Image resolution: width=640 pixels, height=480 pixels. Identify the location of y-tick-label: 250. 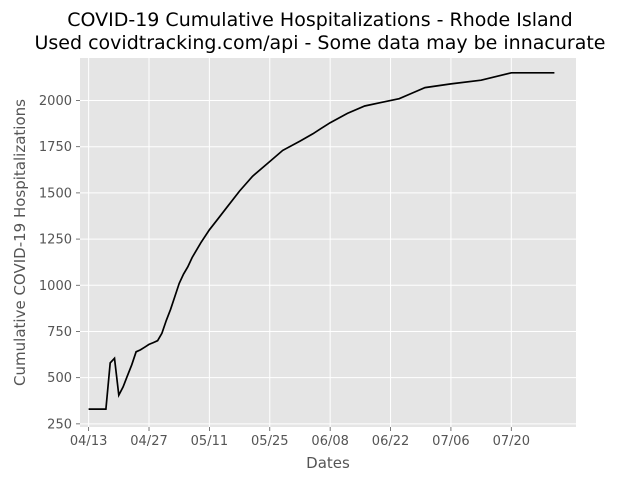
(59, 424).